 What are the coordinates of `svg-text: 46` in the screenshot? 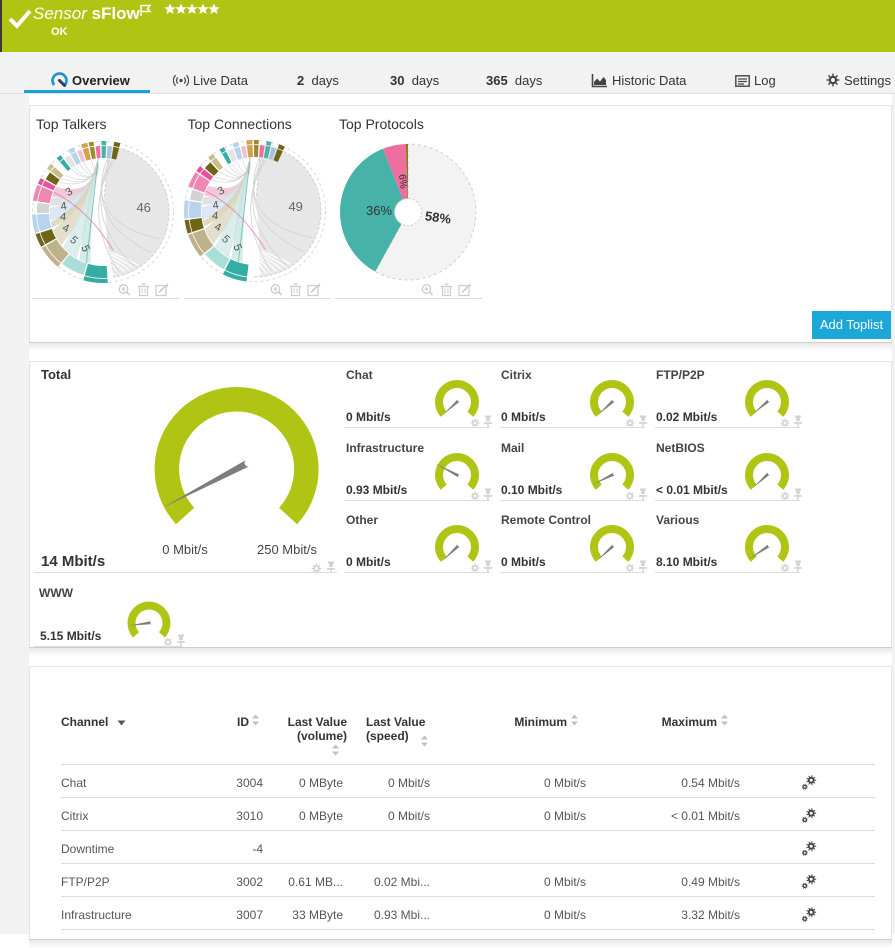 It's located at (143, 207).